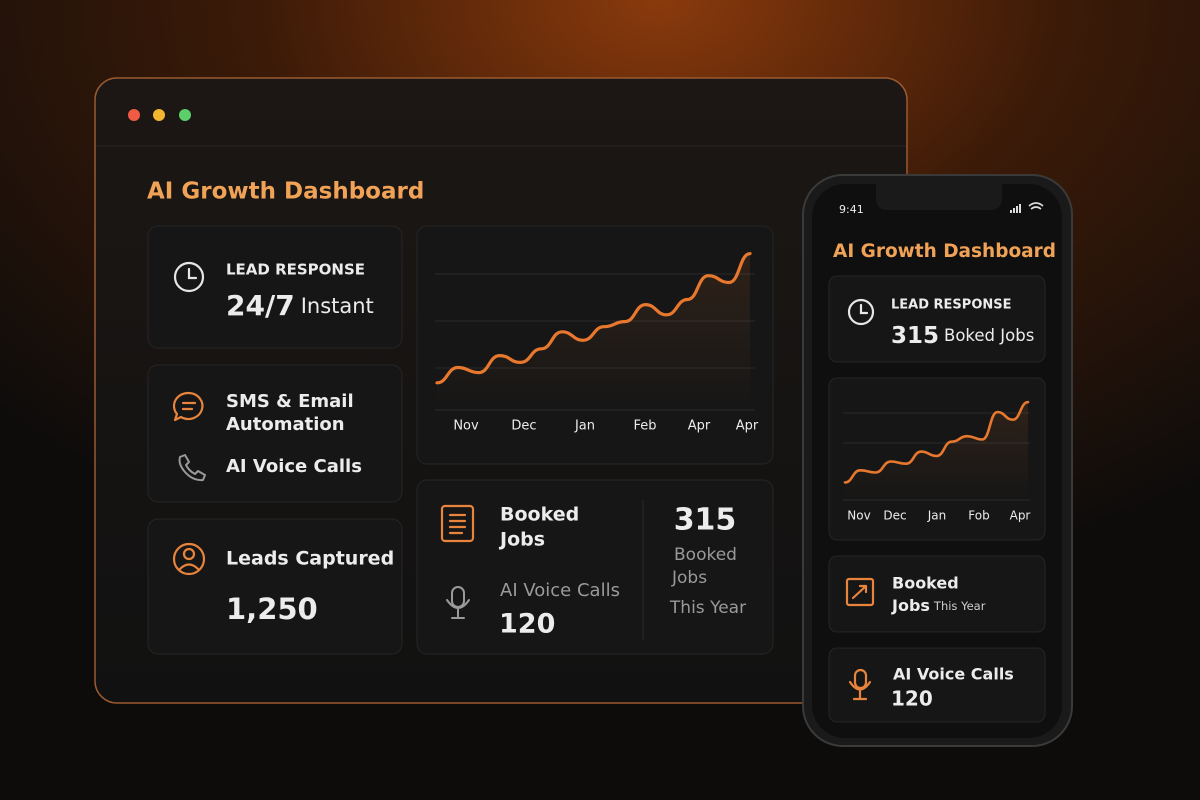 The height and width of the screenshot is (800, 1200). What do you see at coordinates (910, 605) in the screenshot?
I see `label-main: Jobs` at bounding box center [910, 605].